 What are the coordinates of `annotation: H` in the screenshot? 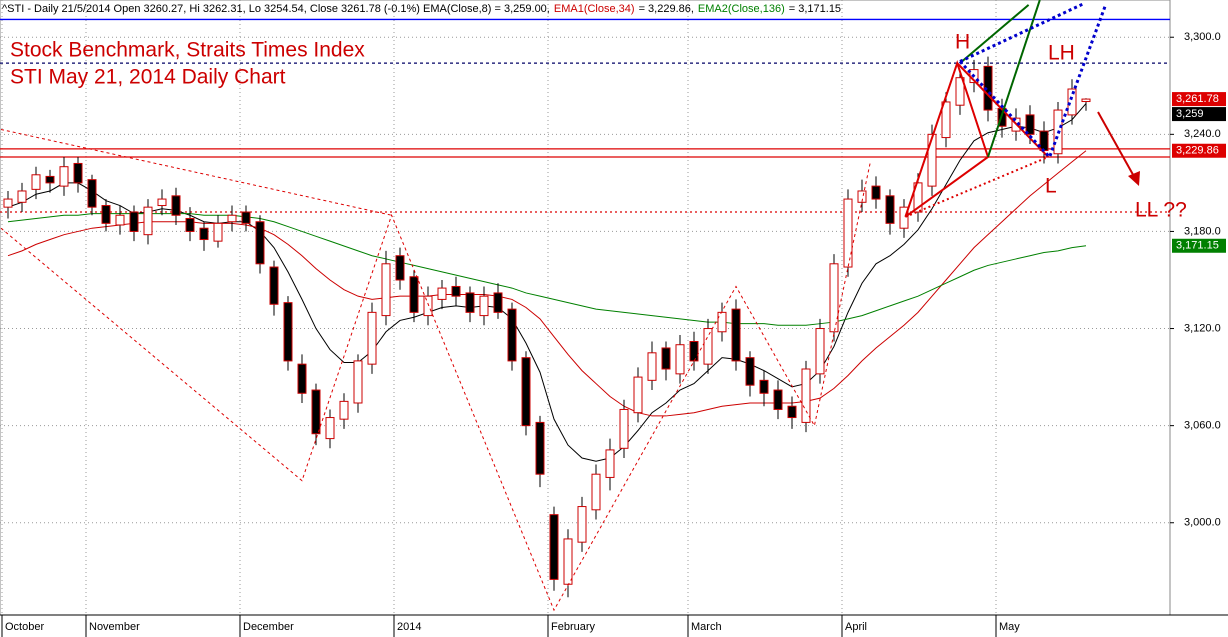 It's located at (962, 42).